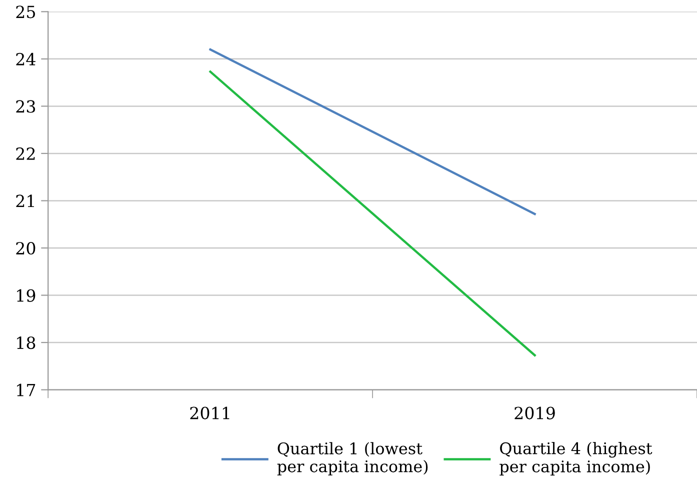 Image resolution: width=697 pixels, height=486 pixels. Describe the element at coordinates (25, 153) in the screenshot. I see `y-tick-label: 22` at that location.